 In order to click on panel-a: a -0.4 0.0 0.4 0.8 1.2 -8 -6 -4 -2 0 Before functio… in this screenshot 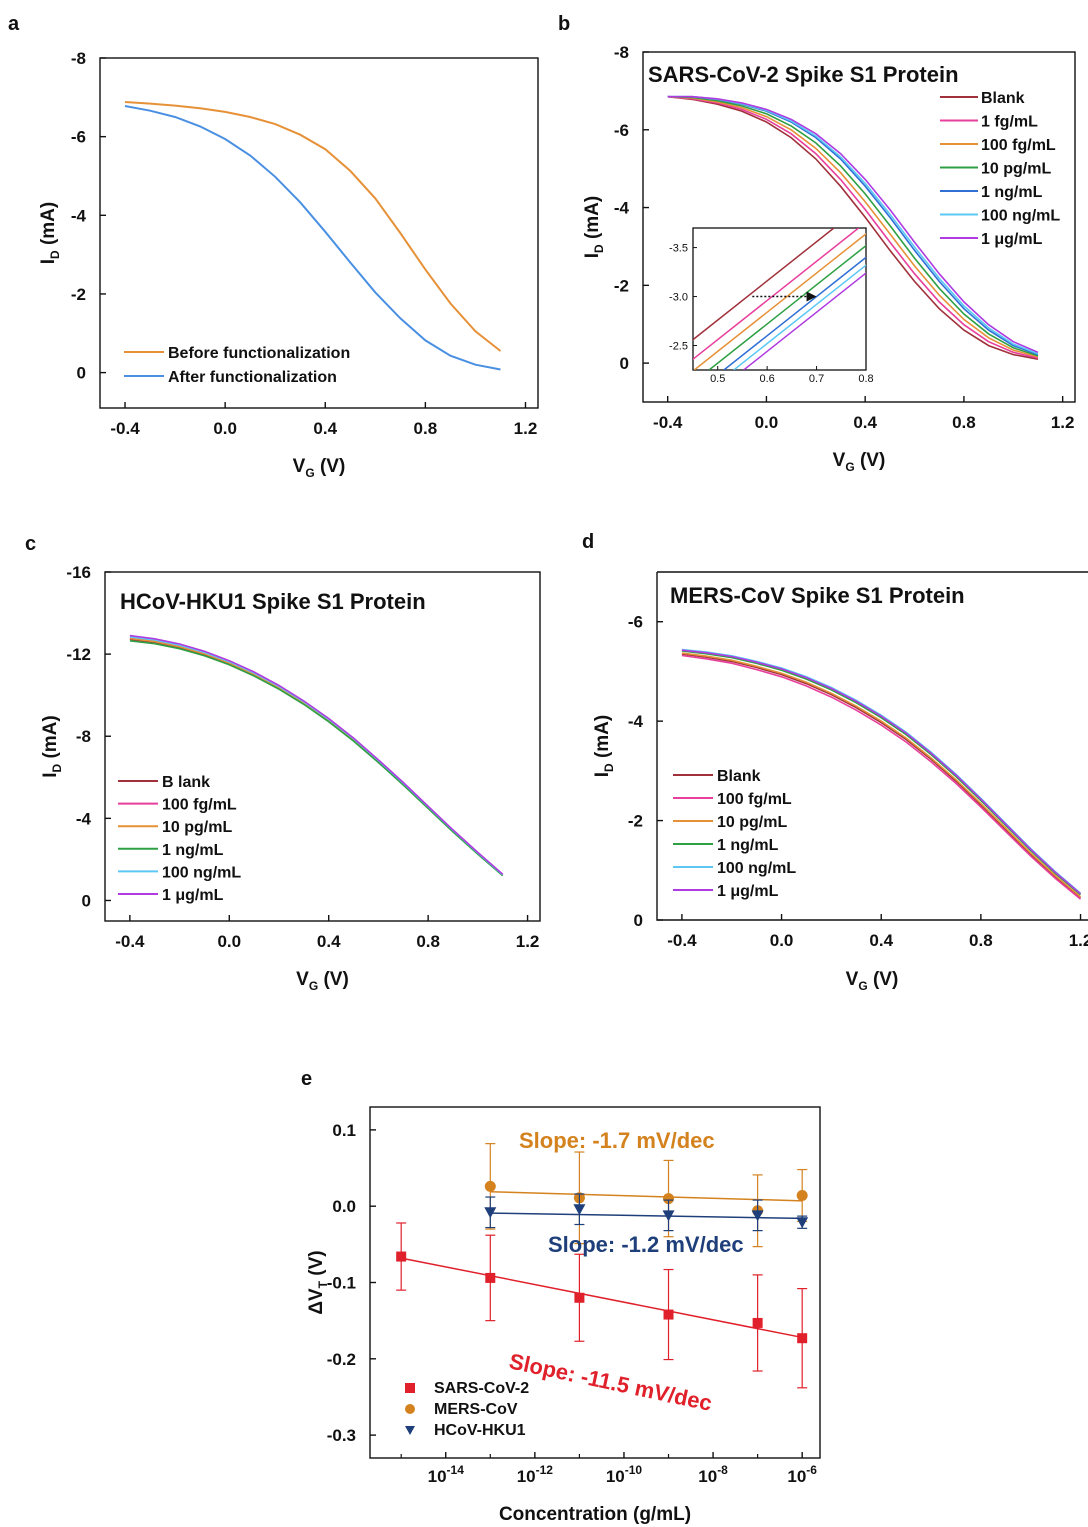, I will do `click(273, 246)`.